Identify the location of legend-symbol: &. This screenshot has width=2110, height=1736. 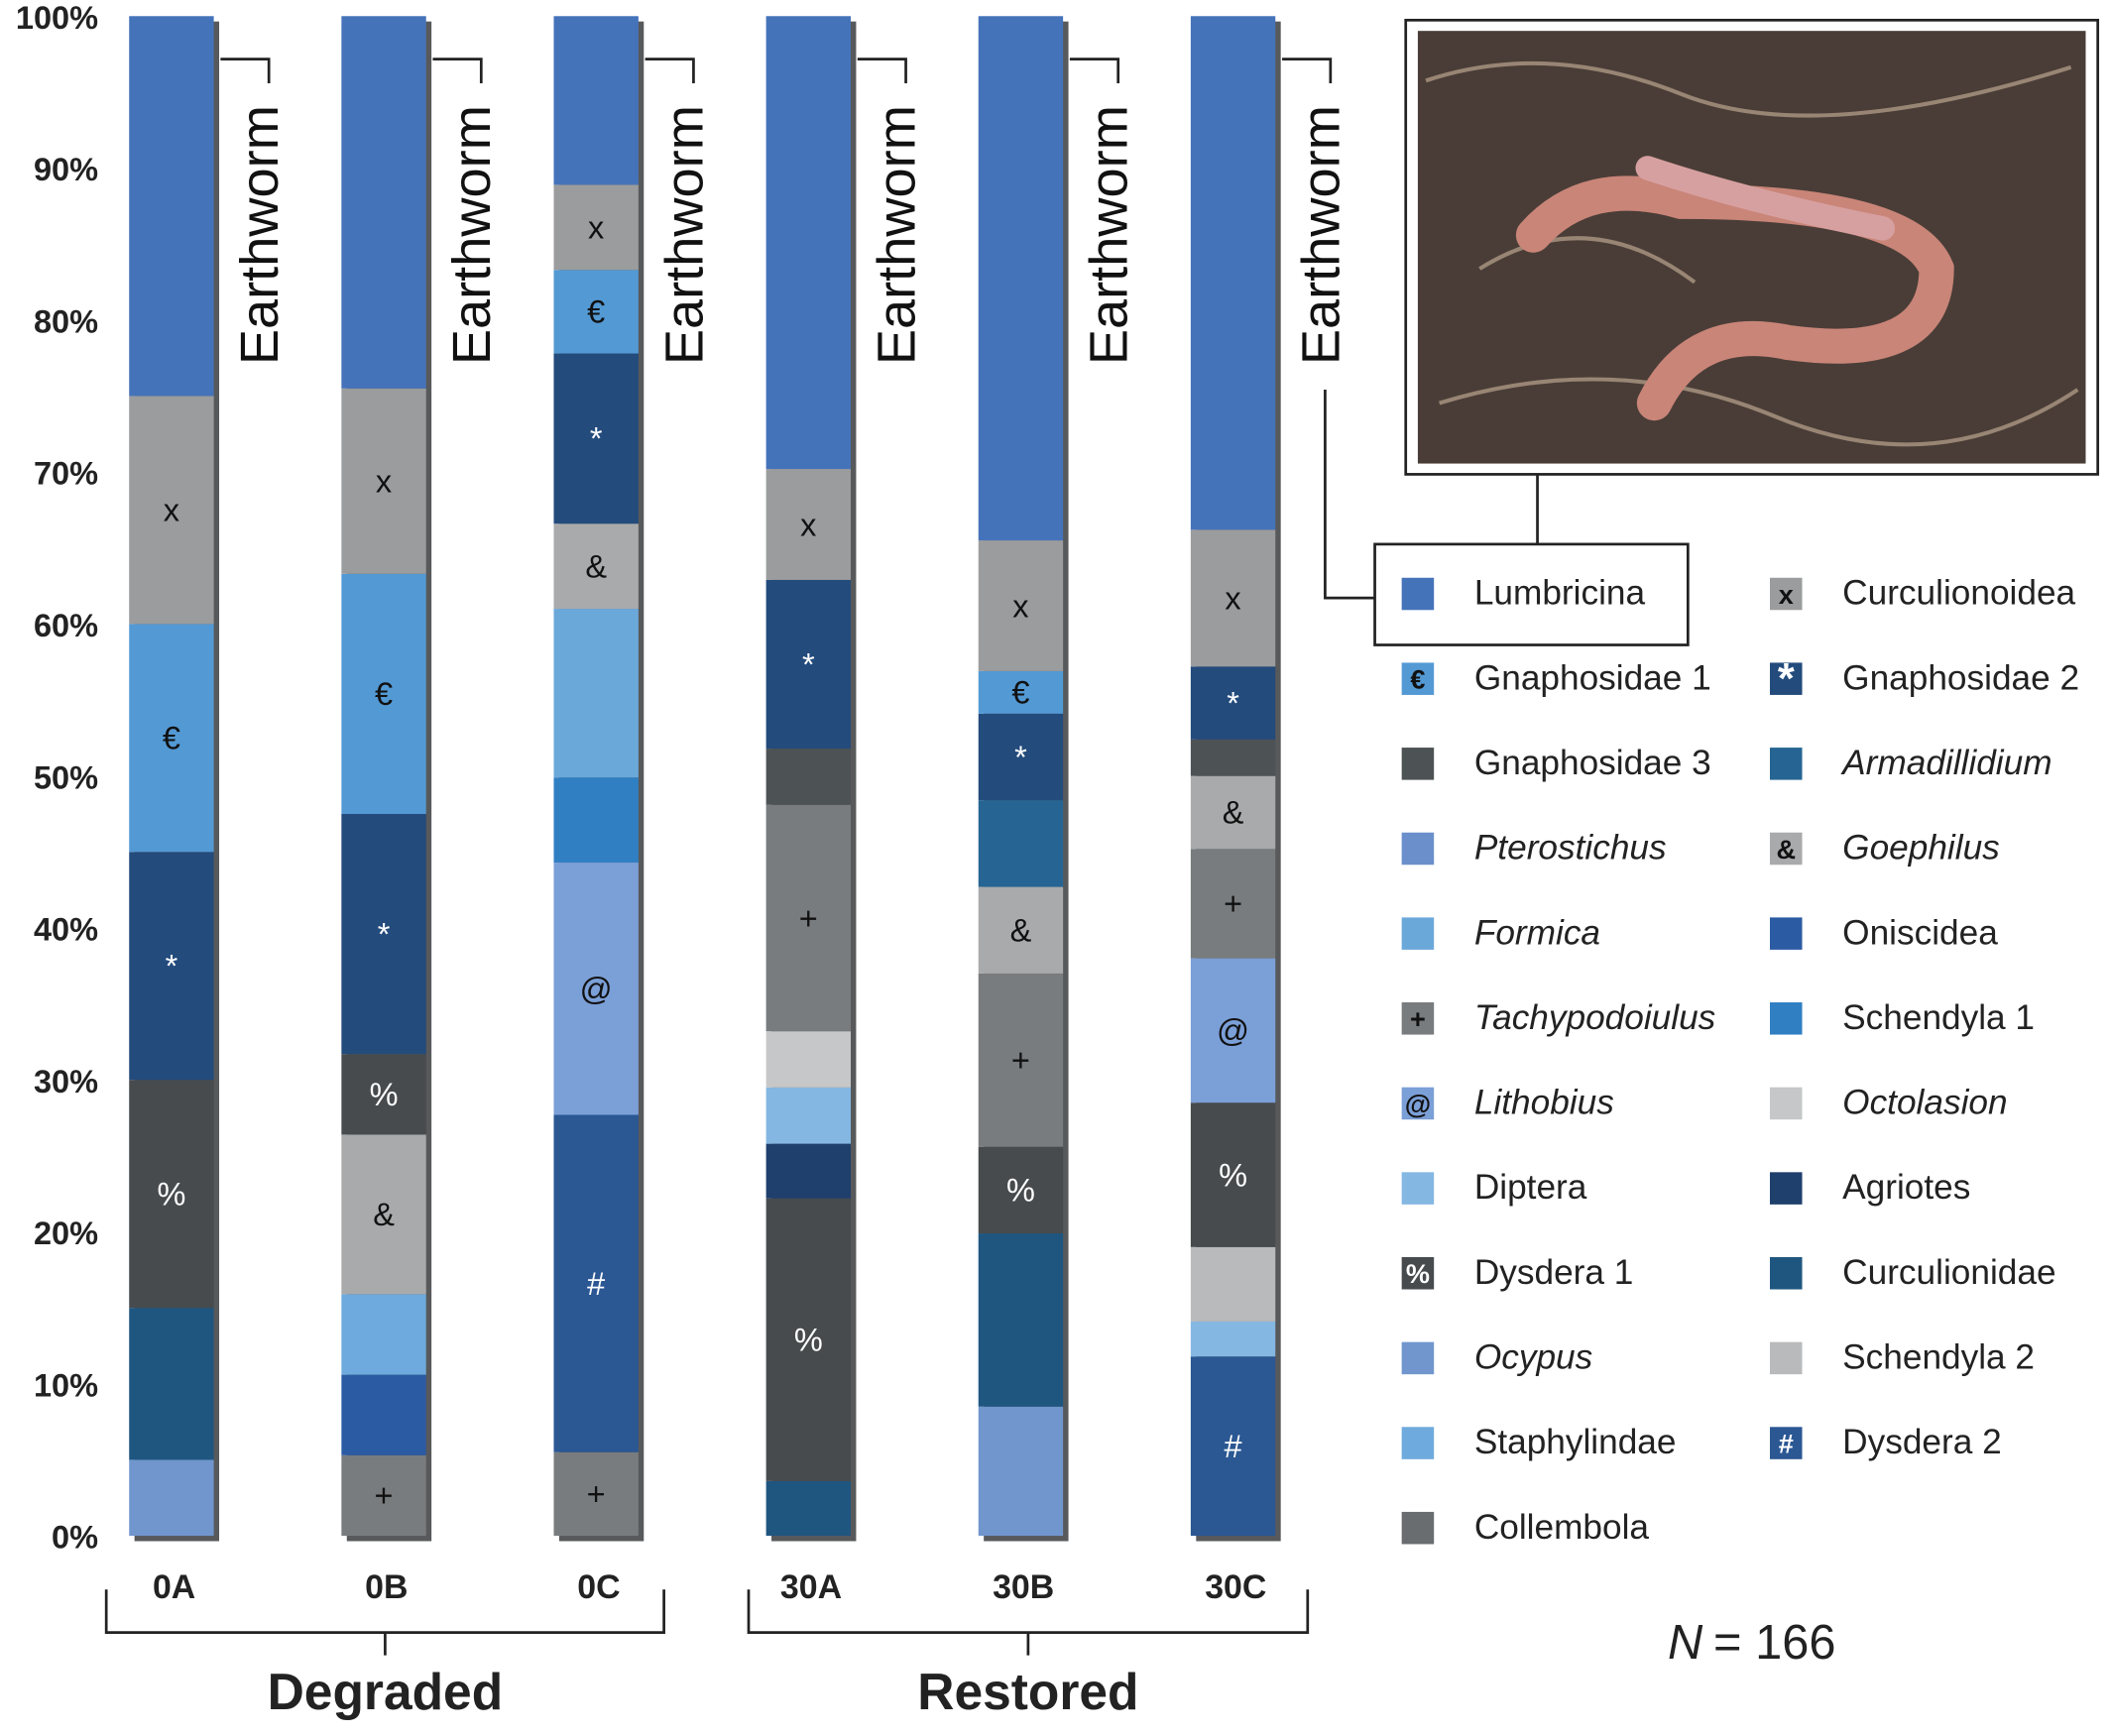
(1786, 849).